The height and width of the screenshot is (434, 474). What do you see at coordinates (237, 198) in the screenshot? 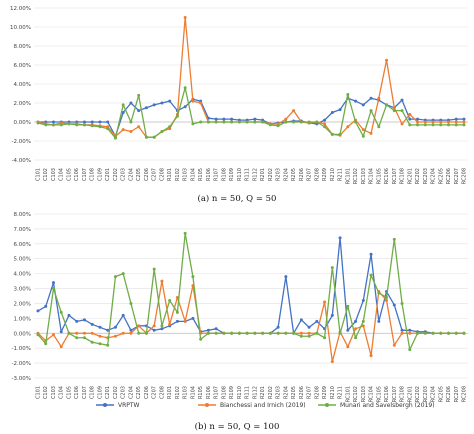
I see `chart-a-caption: (a) n = 50, Q = 50` at bounding box center [237, 198].